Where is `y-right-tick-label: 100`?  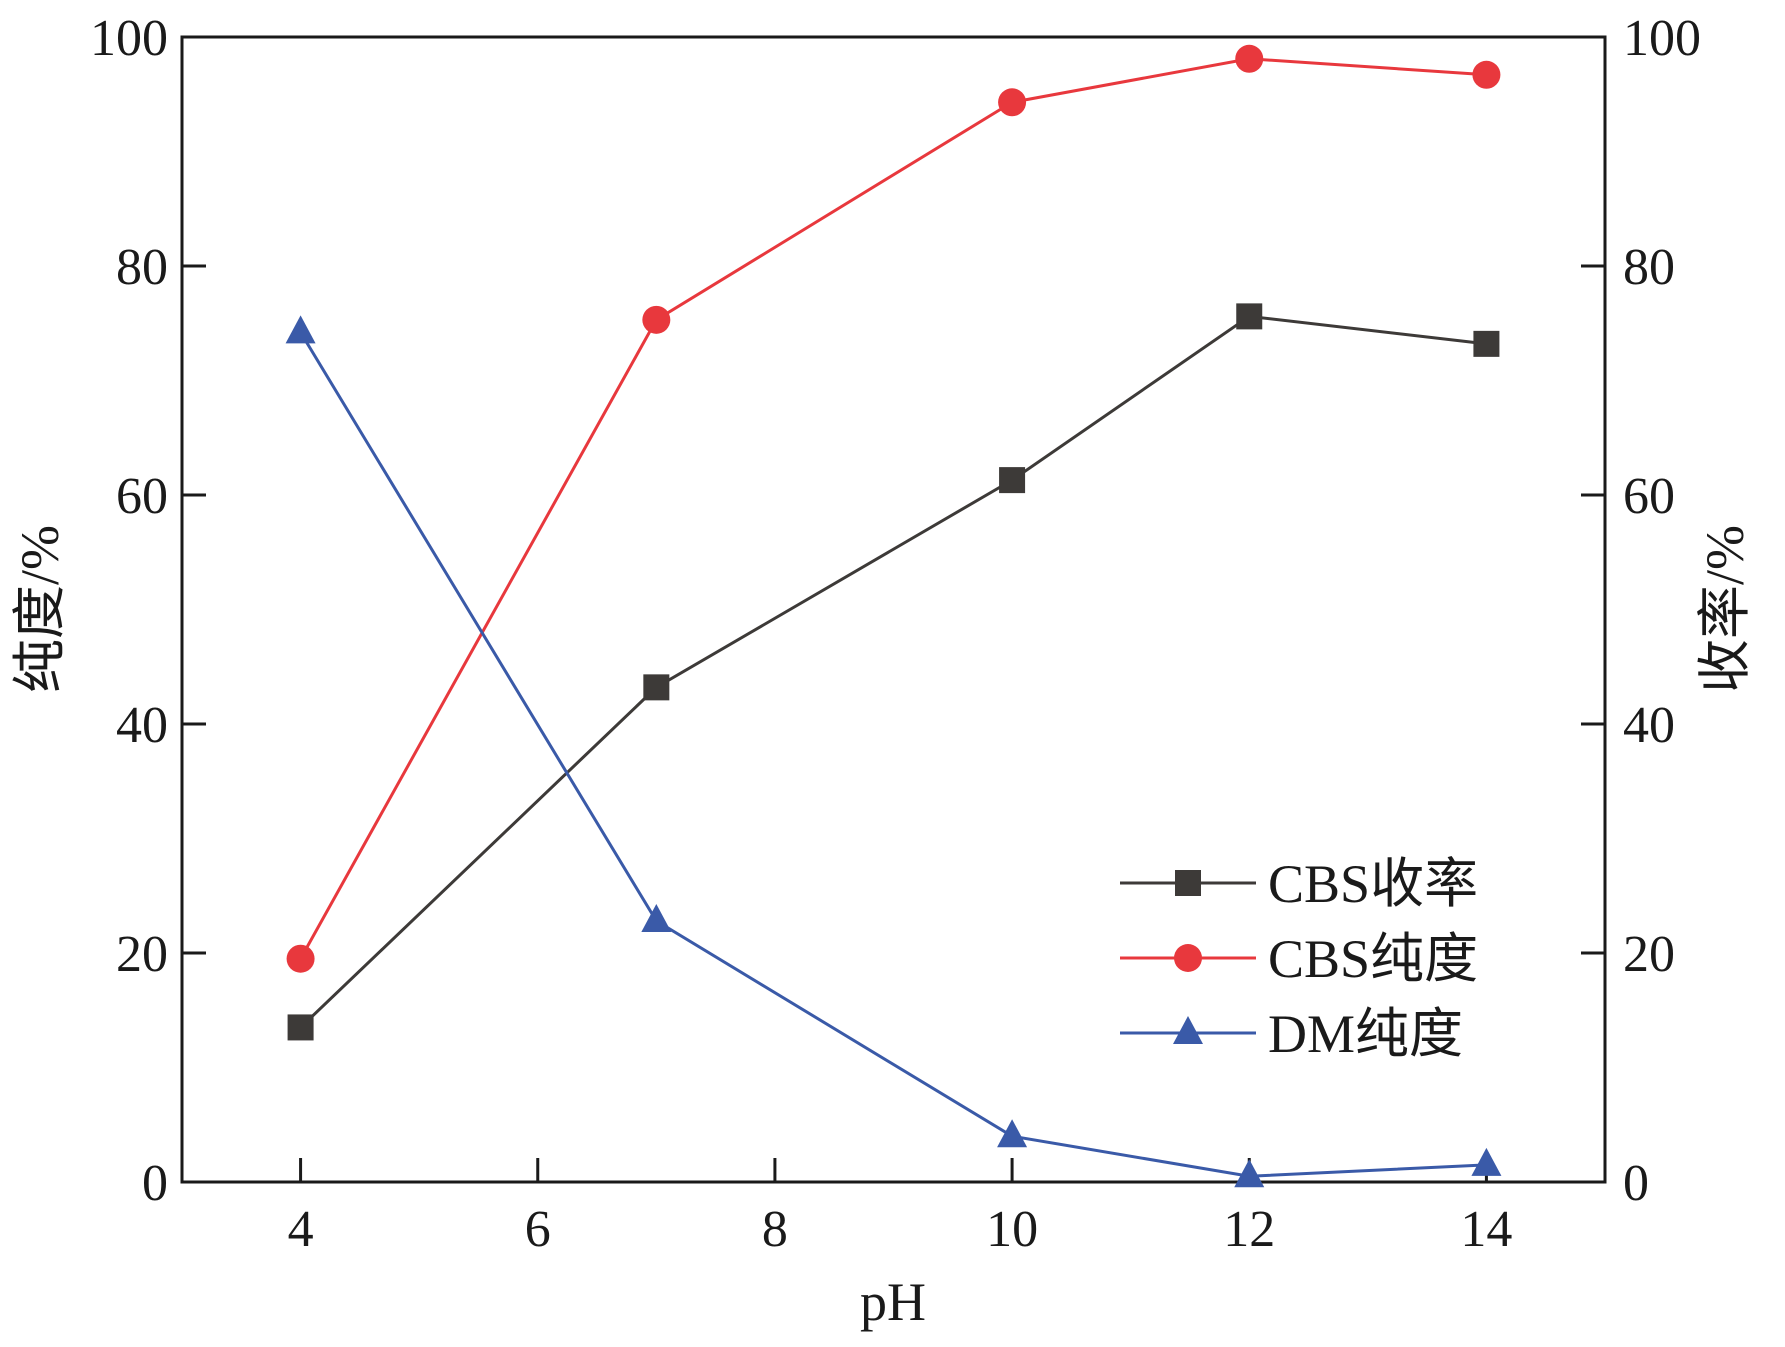 y-right-tick-label: 100 is located at coordinates (1662, 38).